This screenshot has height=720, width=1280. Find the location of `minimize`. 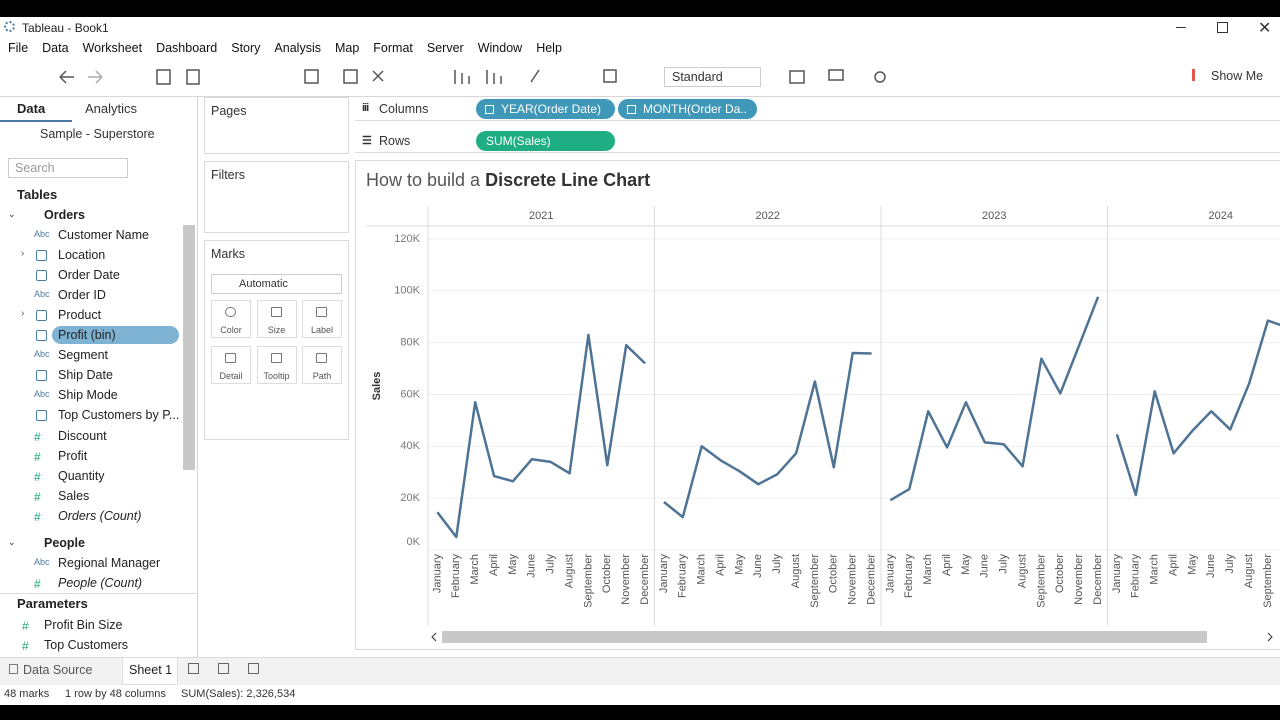

minimize is located at coordinates (1181, 27).